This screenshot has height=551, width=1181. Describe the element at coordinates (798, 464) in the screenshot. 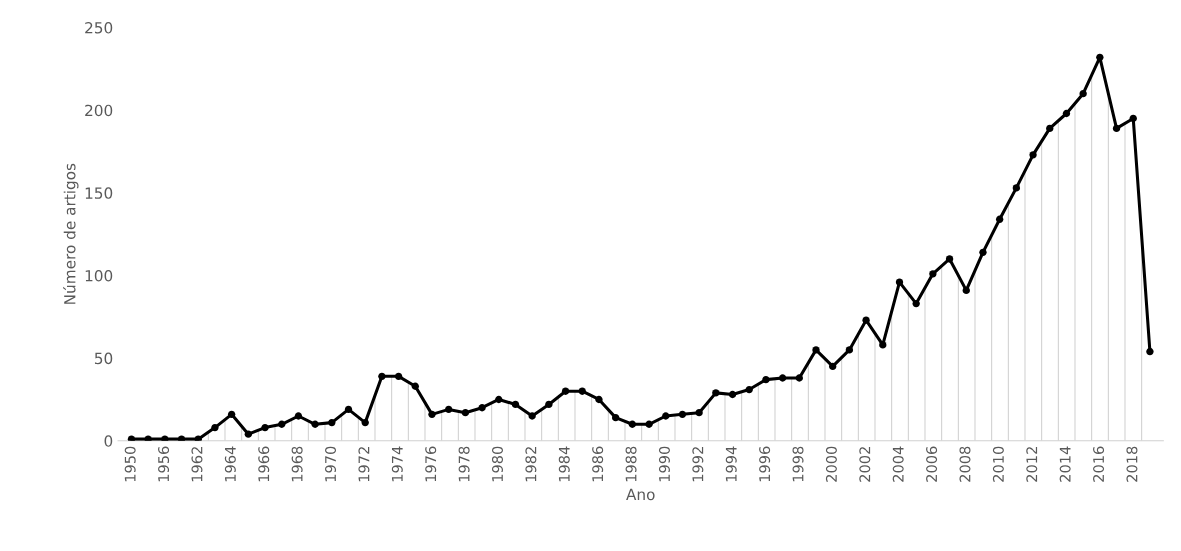

I see `x-tick-label: 1998` at that location.